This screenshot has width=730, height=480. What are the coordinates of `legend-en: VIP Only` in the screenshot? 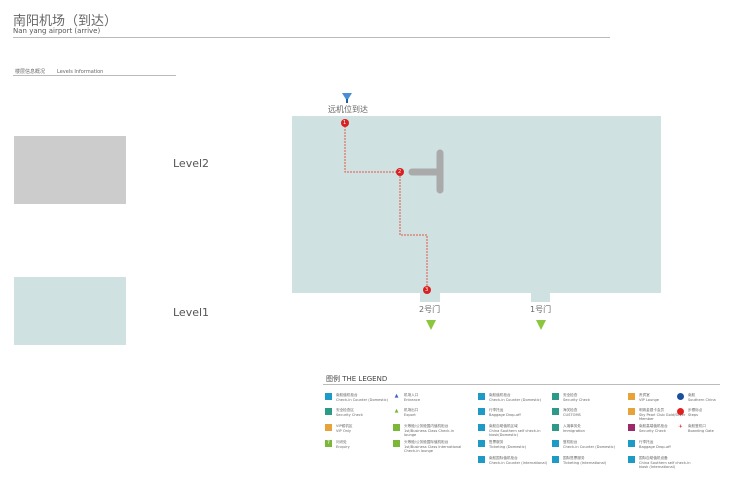 It's located at (344, 430).